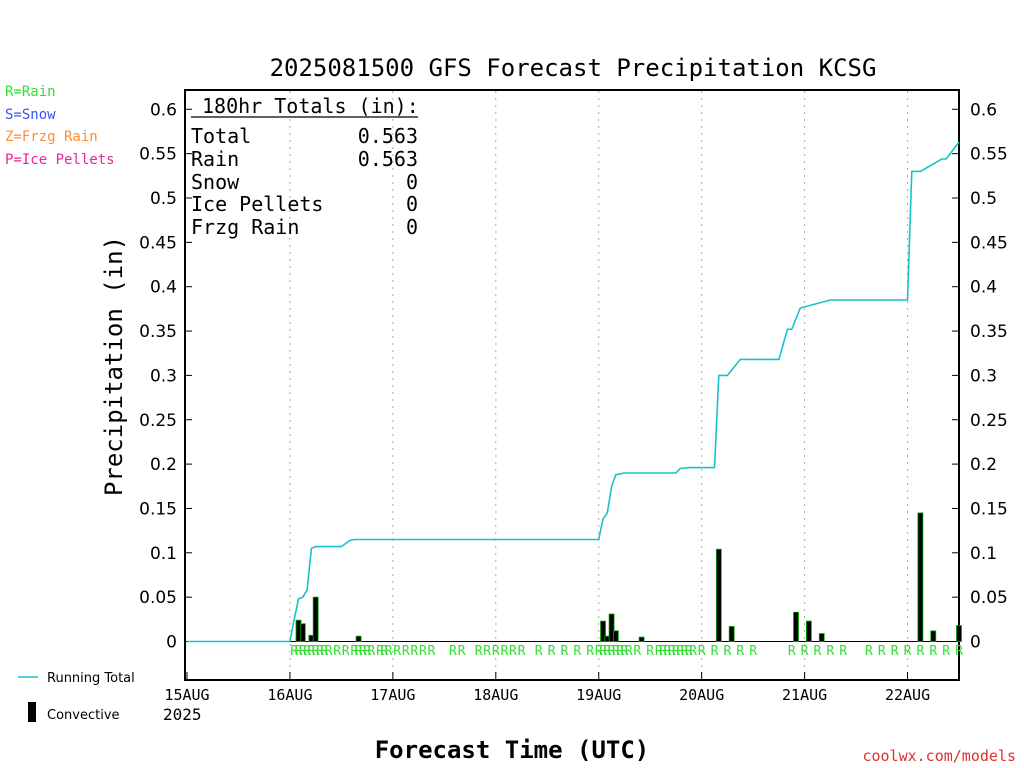 The height and width of the screenshot is (768, 1024). Describe the element at coordinates (989, 509) in the screenshot. I see `y-tick-label-right: 0.15` at that location.